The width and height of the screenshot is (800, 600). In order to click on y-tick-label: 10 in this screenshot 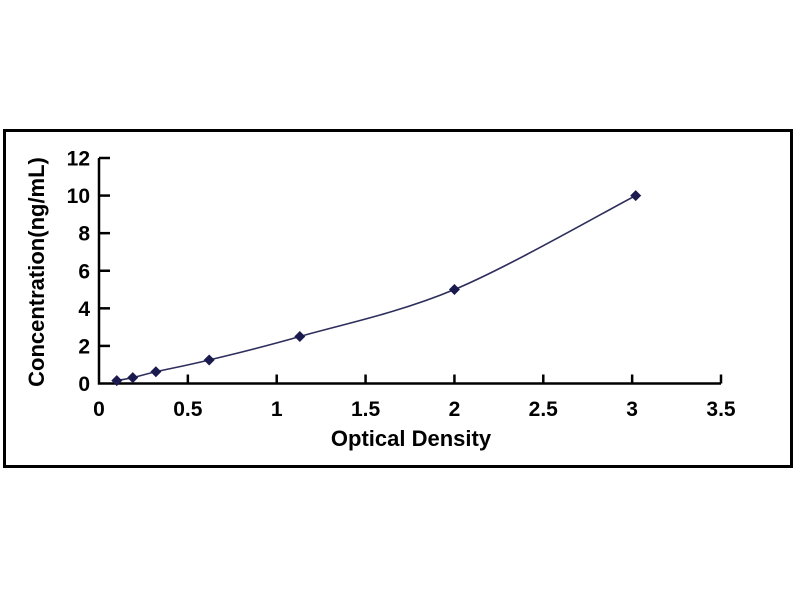, I will do `click(78, 196)`.